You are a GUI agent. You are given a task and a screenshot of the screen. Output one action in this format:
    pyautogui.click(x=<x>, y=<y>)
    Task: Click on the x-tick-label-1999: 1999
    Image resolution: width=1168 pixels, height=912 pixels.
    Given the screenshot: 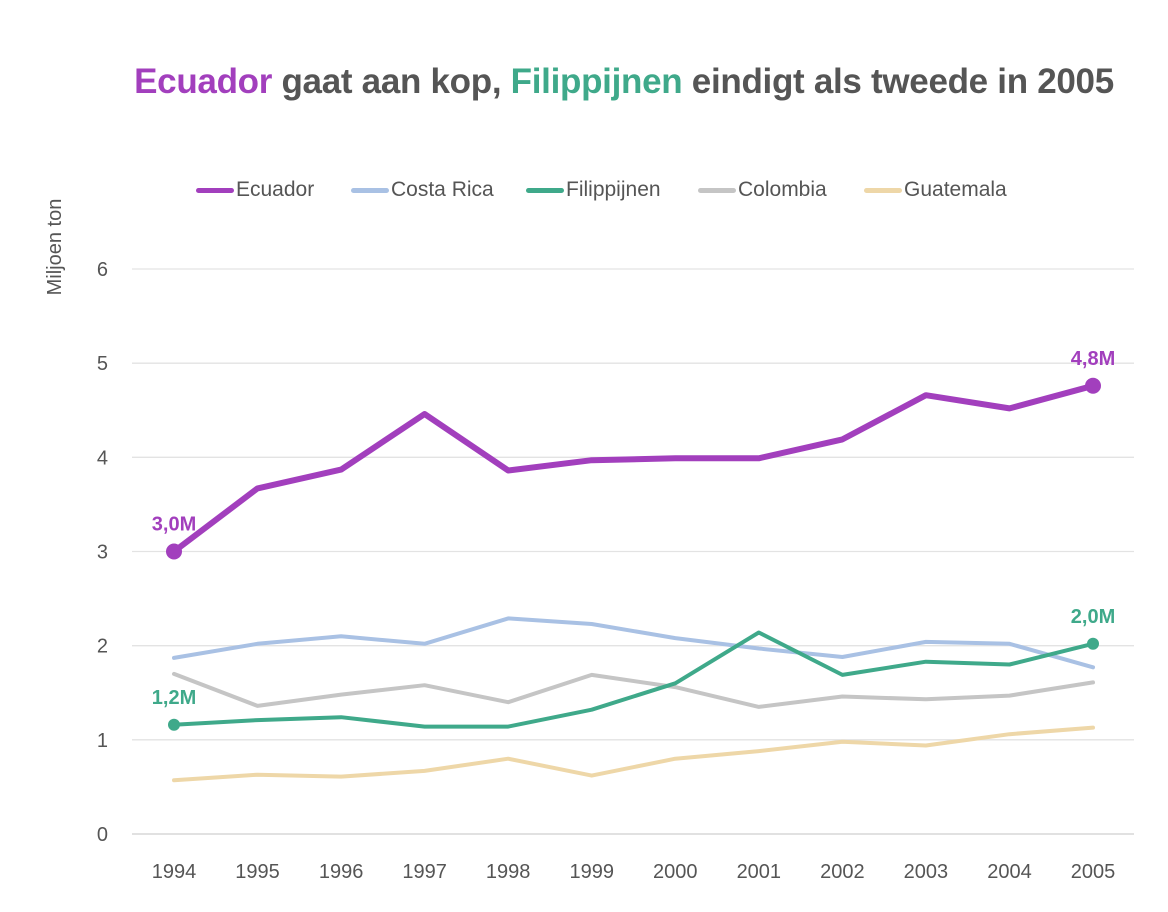 What is the action you would take?
    pyautogui.click(x=591, y=872)
    